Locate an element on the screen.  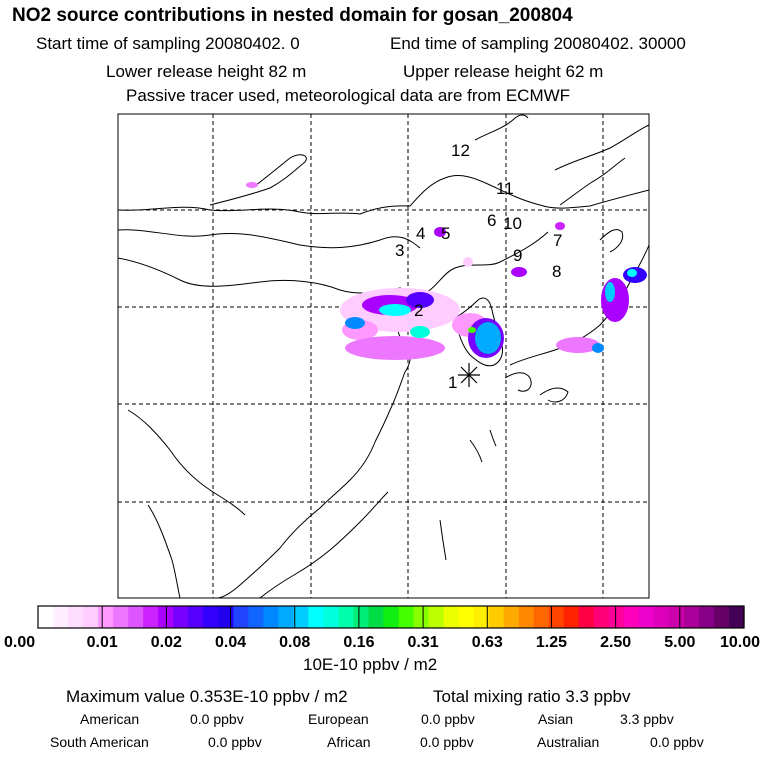
plume-japan-west is located at coordinates (578, 345).